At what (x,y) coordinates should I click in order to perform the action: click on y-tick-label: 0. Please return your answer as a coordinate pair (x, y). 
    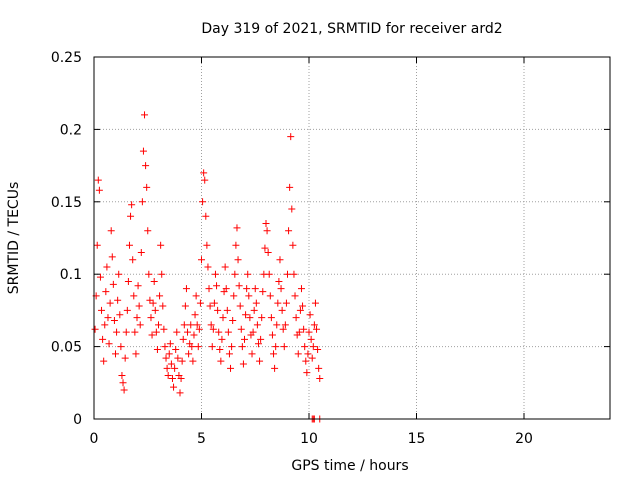
    Looking at the image, I should click on (77, 420).